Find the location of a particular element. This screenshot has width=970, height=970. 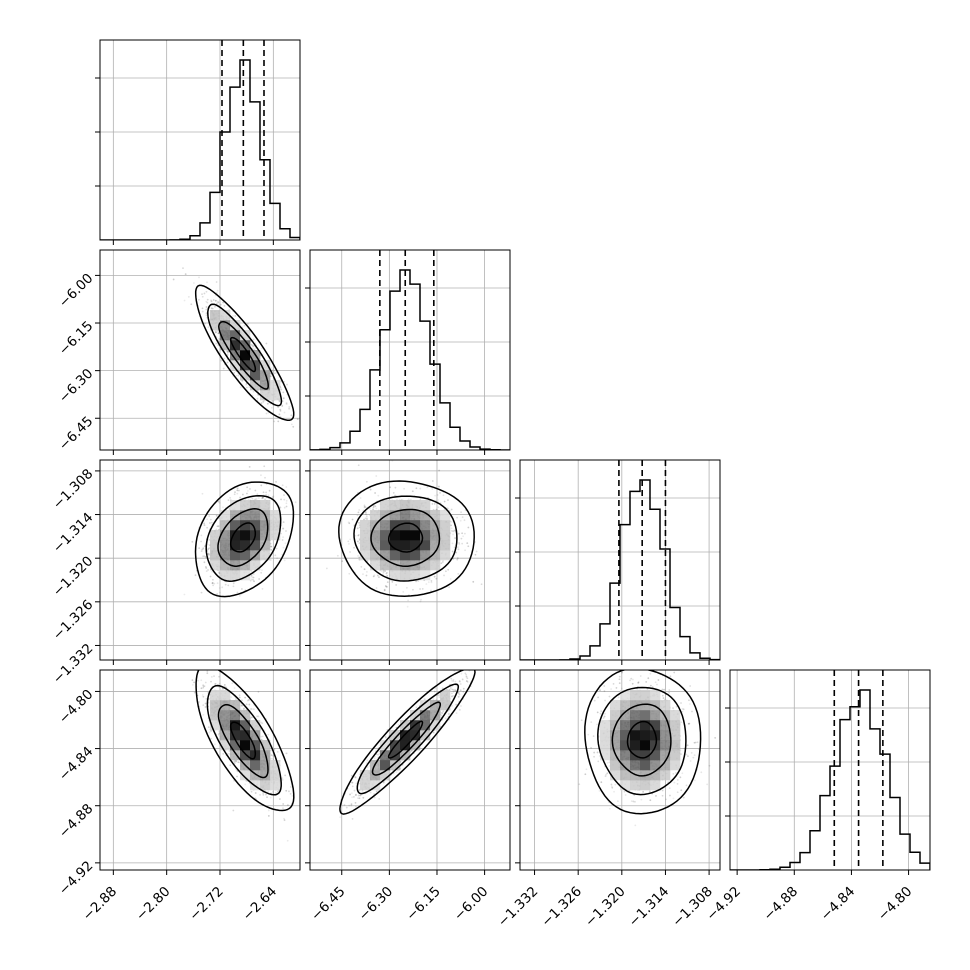

x-tick-label: −2.72 is located at coordinates (206, 904).